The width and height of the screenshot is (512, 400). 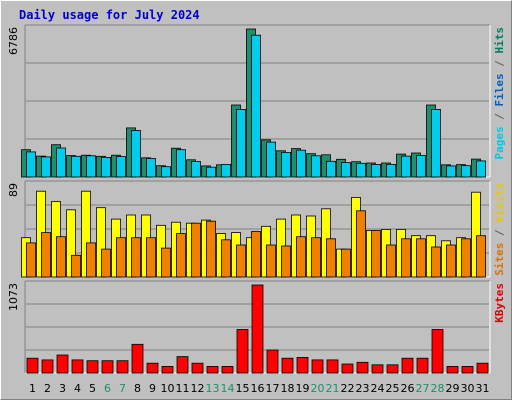 What do you see at coordinates (318, 388) in the screenshot?
I see `x-tick-label-day-20: 20` at bounding box center [318, 388].